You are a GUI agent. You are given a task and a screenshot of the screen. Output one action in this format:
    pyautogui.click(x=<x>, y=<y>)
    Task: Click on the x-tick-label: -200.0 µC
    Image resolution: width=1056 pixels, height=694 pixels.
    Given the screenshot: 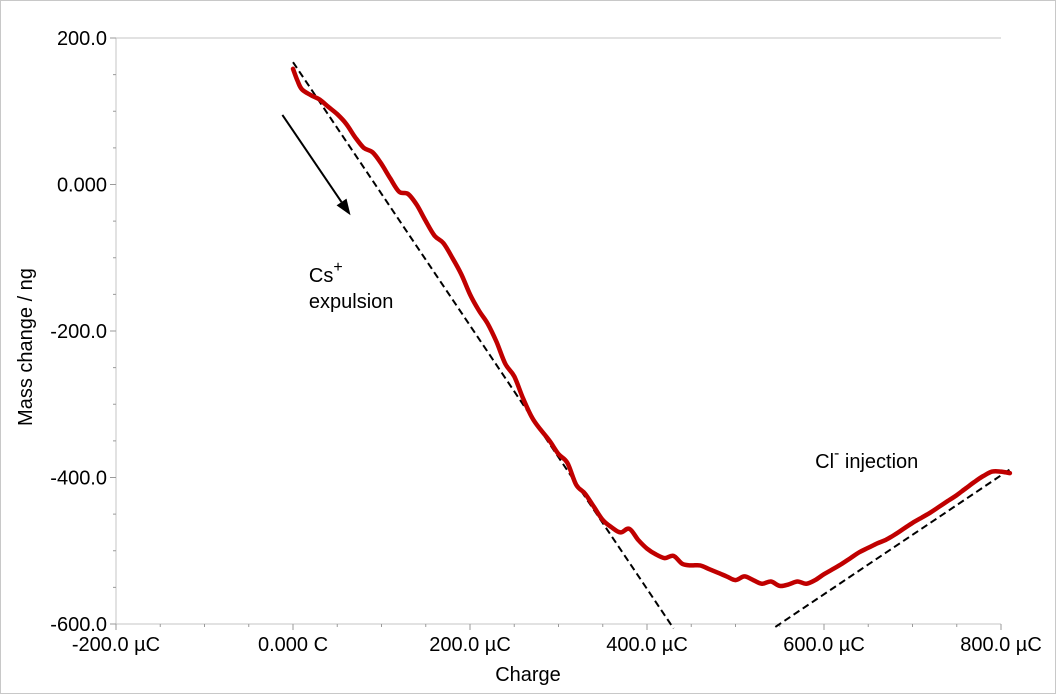 What is the action you would take?
    pyautogui.click(x=116, y=645)
    